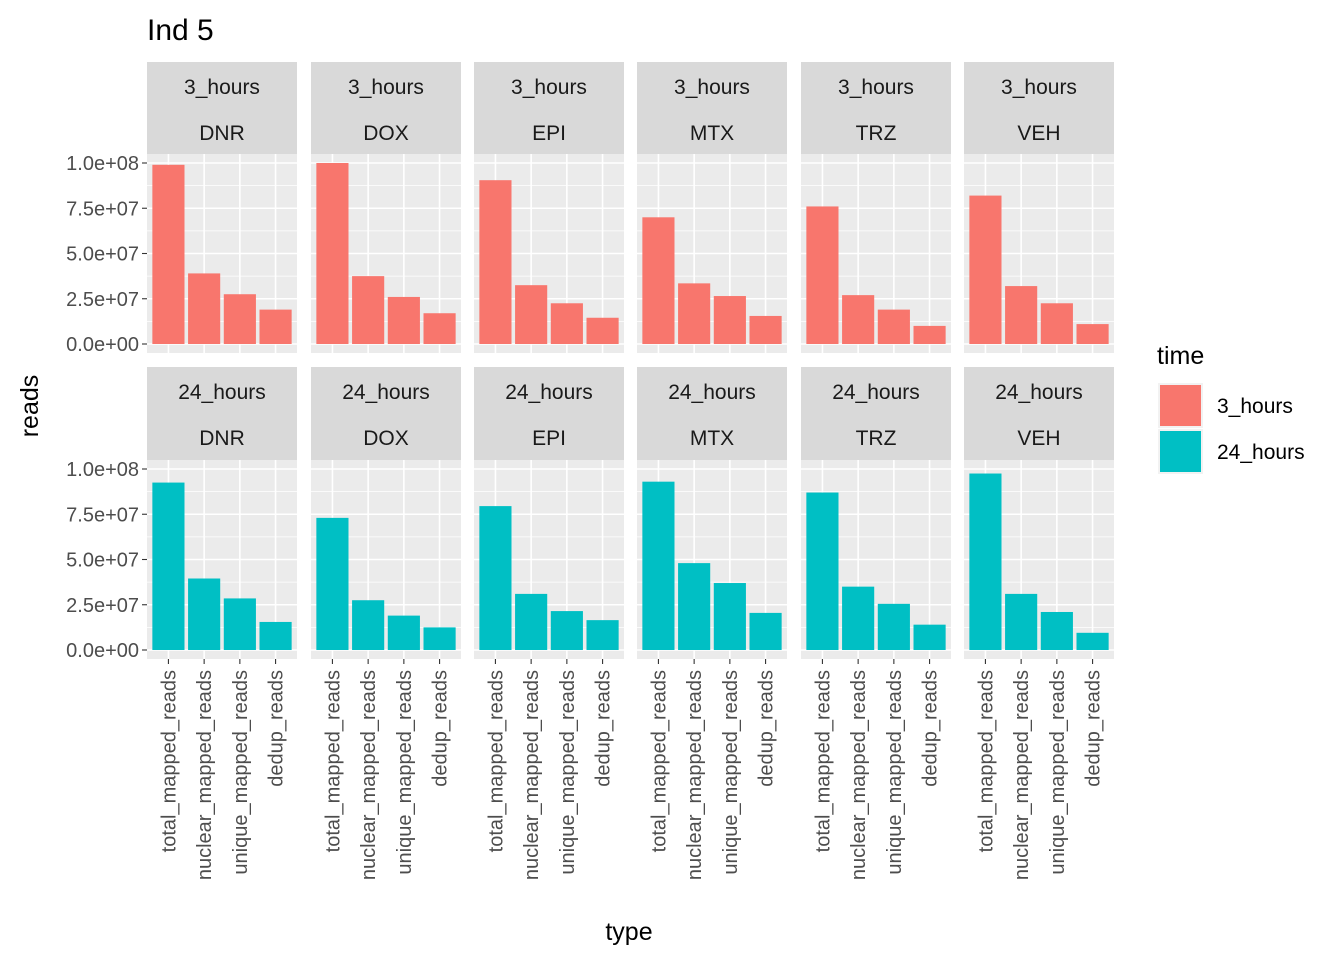  Describe the element at coordinates (1092, 334) in the screenshot. I see `bar-3_hours-VEH-dedup_reads` at that location.